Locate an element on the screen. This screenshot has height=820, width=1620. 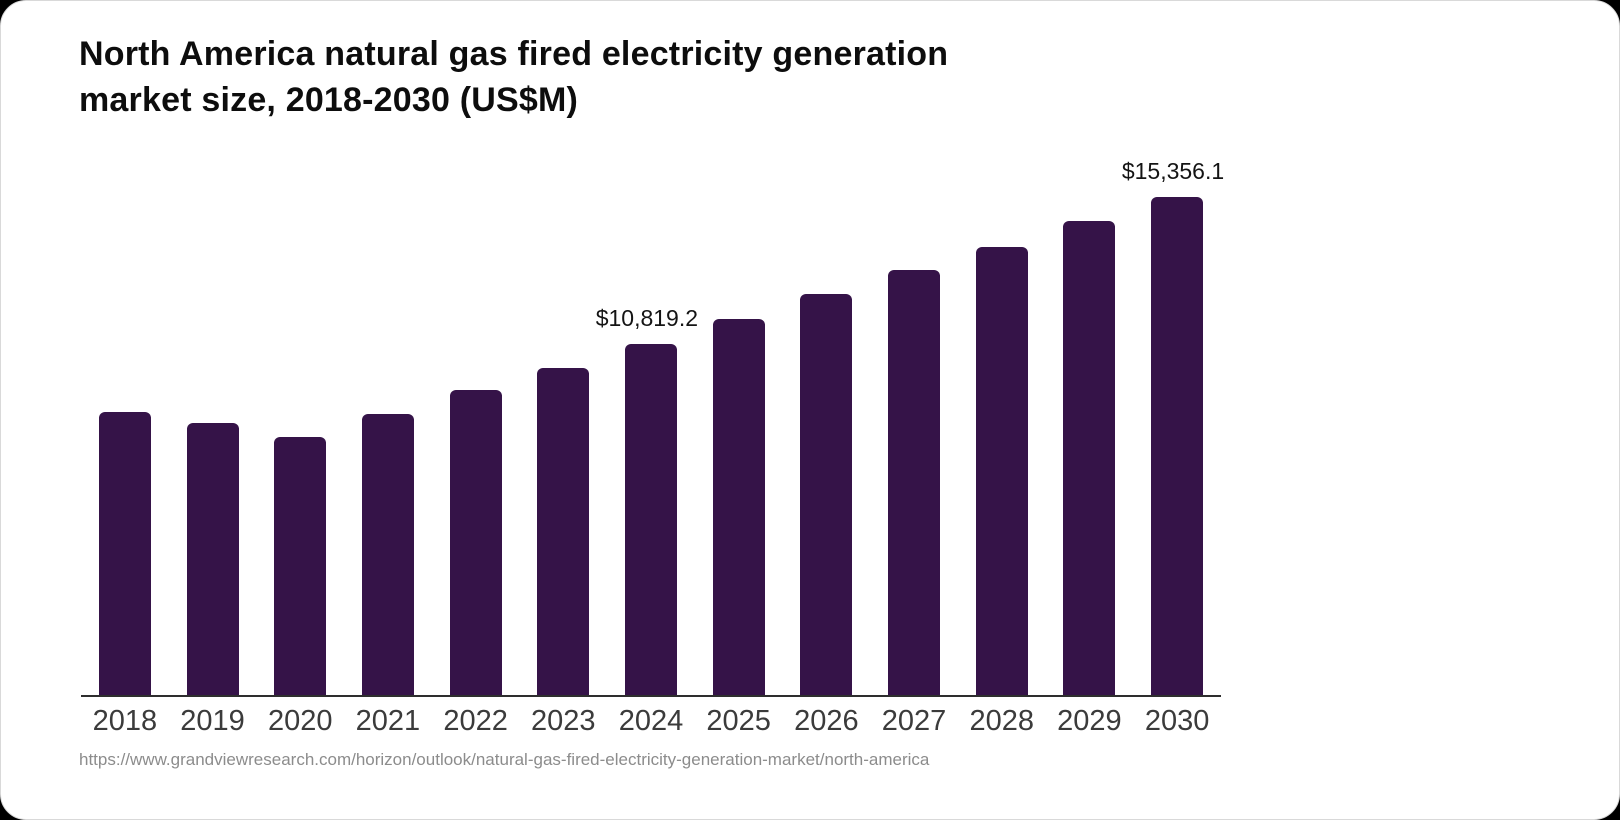
bar-slot: $10,819.2 is located at coordinates (647, 428).